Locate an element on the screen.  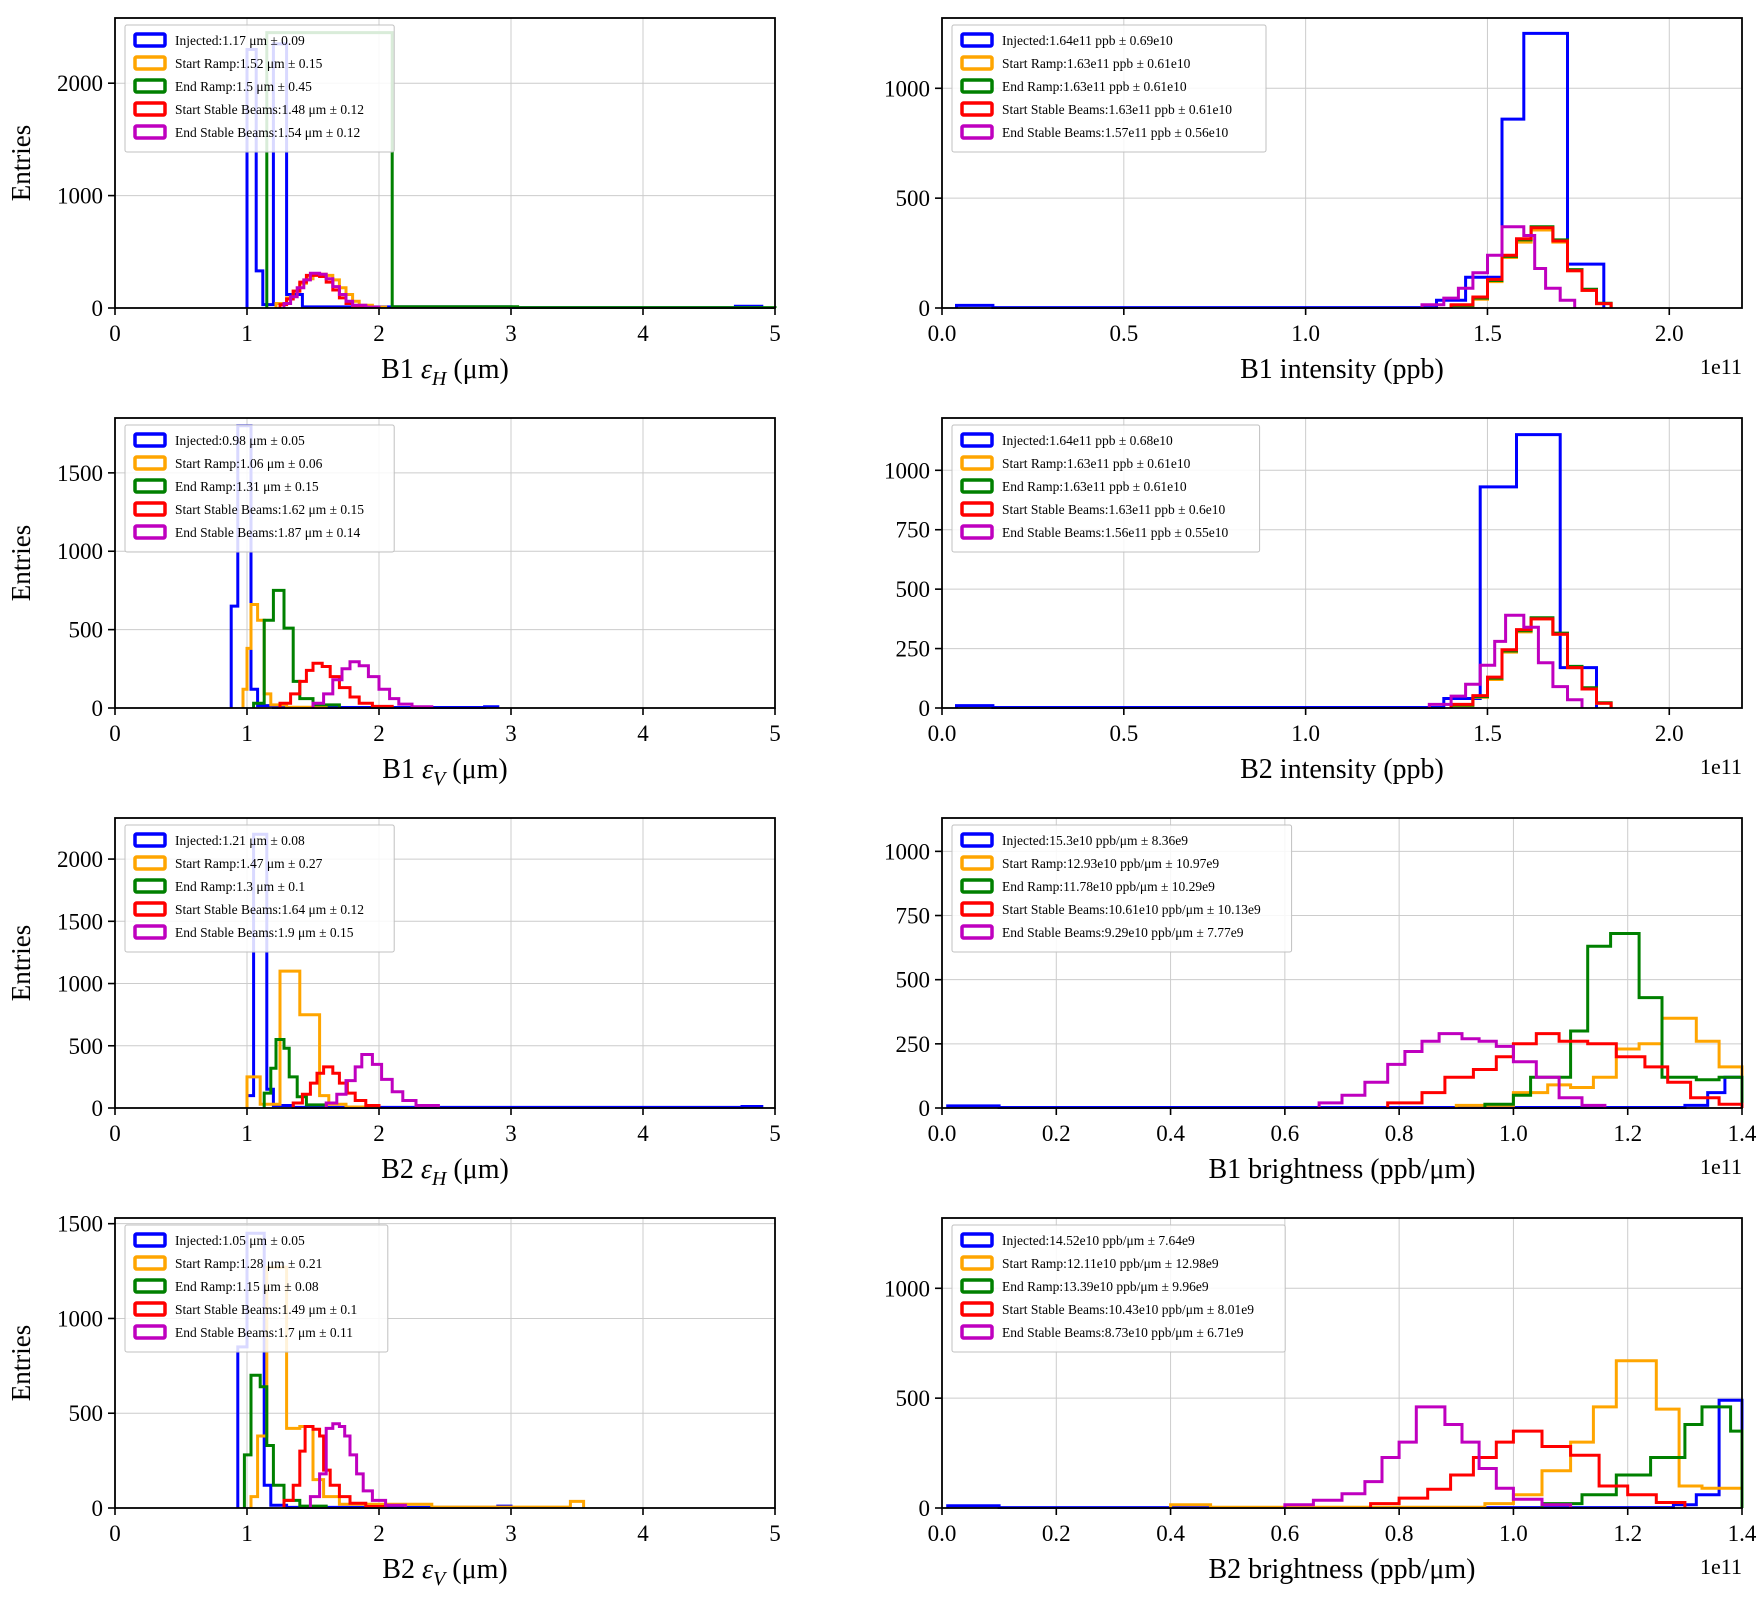
axis-ticks: 0 1 2 3 4 5 0 1000 2000 is located at coordinates (419, 208).